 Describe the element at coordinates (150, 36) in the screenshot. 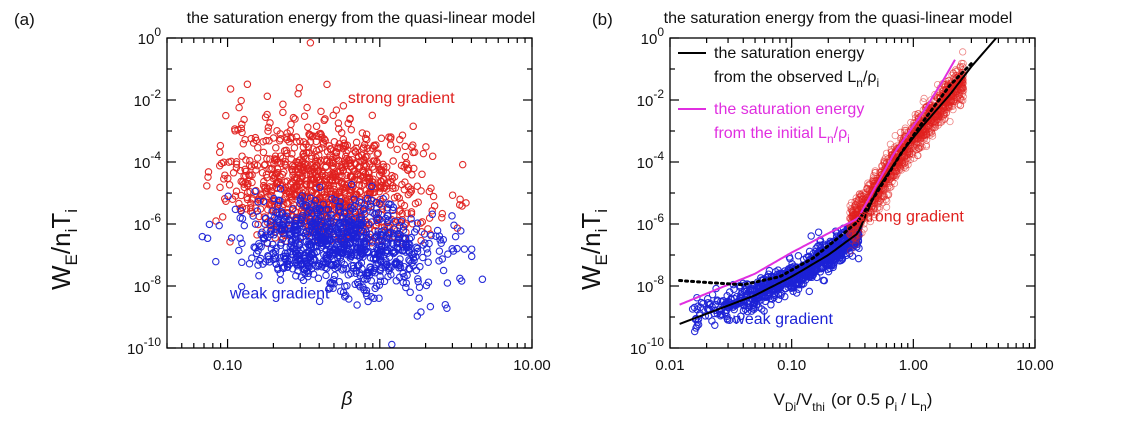

I see `y-tick-label: 10⁰` at that location.